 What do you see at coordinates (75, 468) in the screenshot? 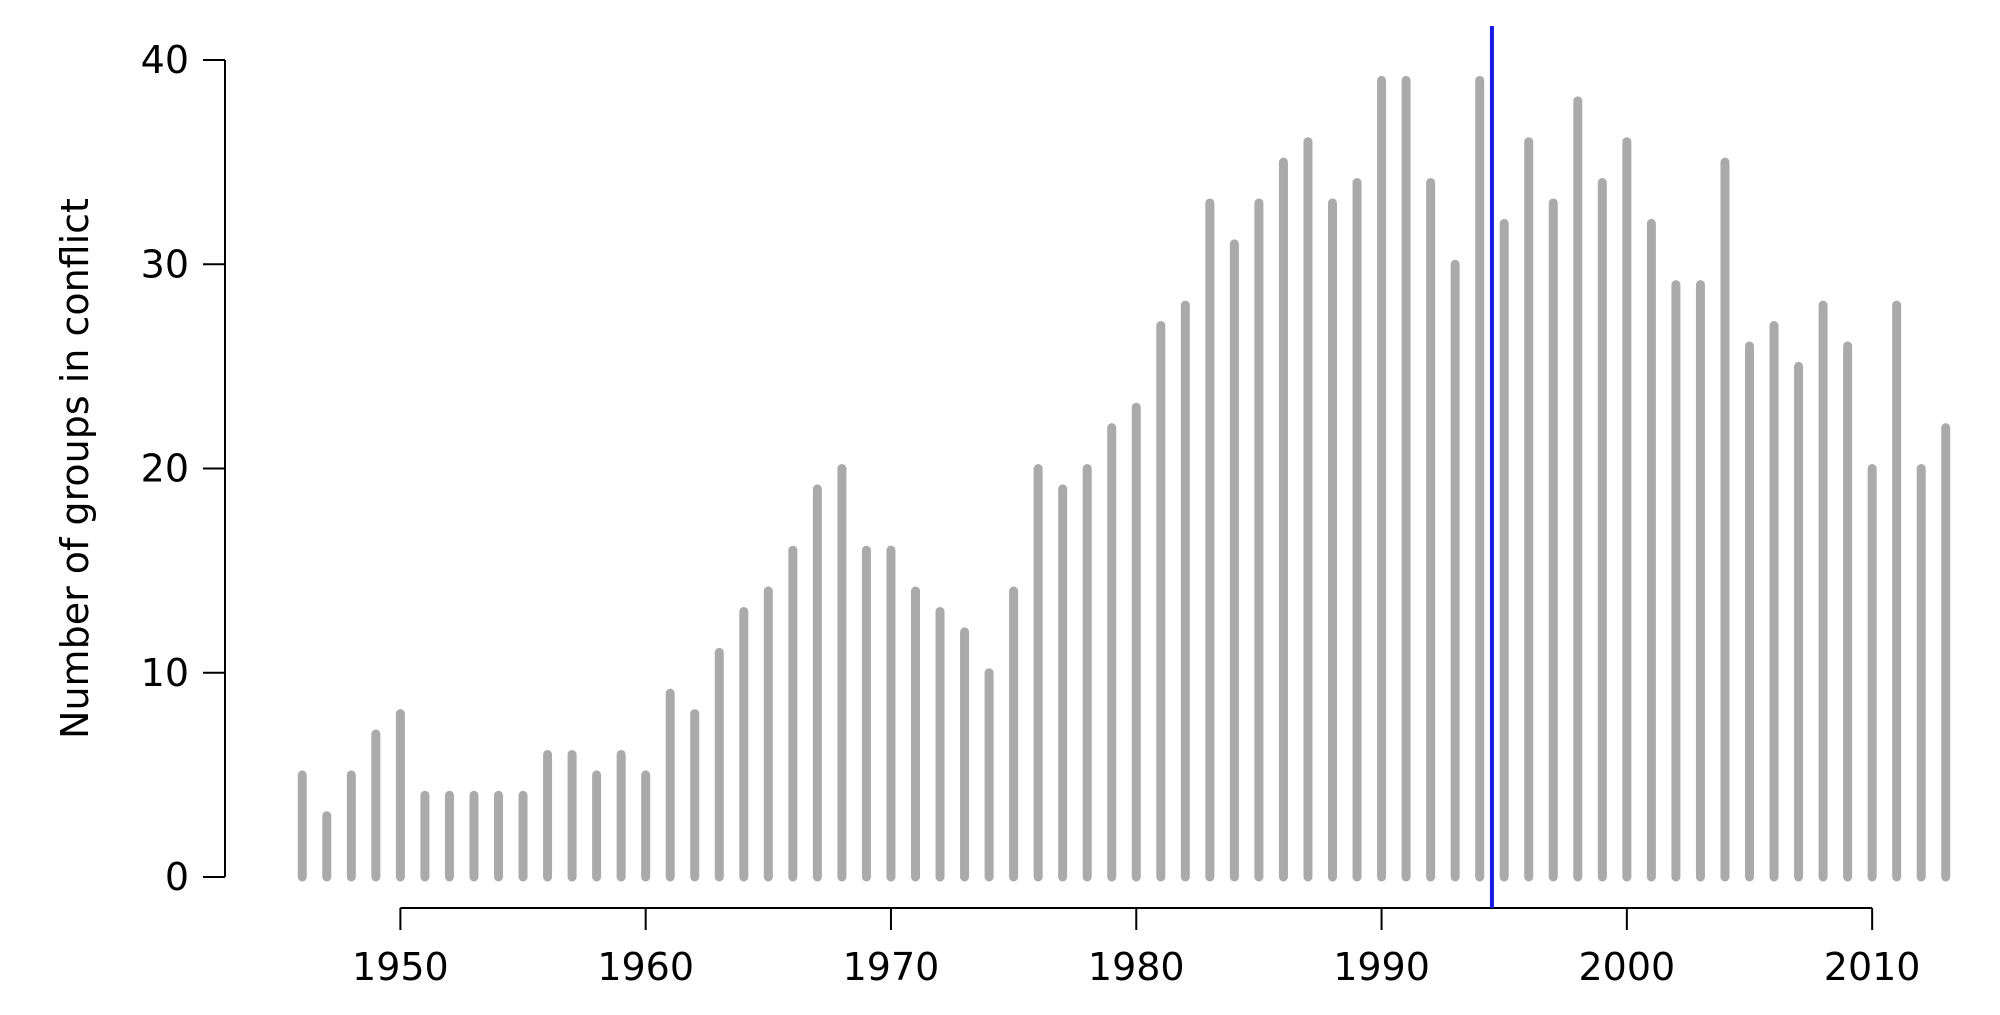
I see `y-axis-title: Number of groups in conflict` at bounding box center [75, 468].